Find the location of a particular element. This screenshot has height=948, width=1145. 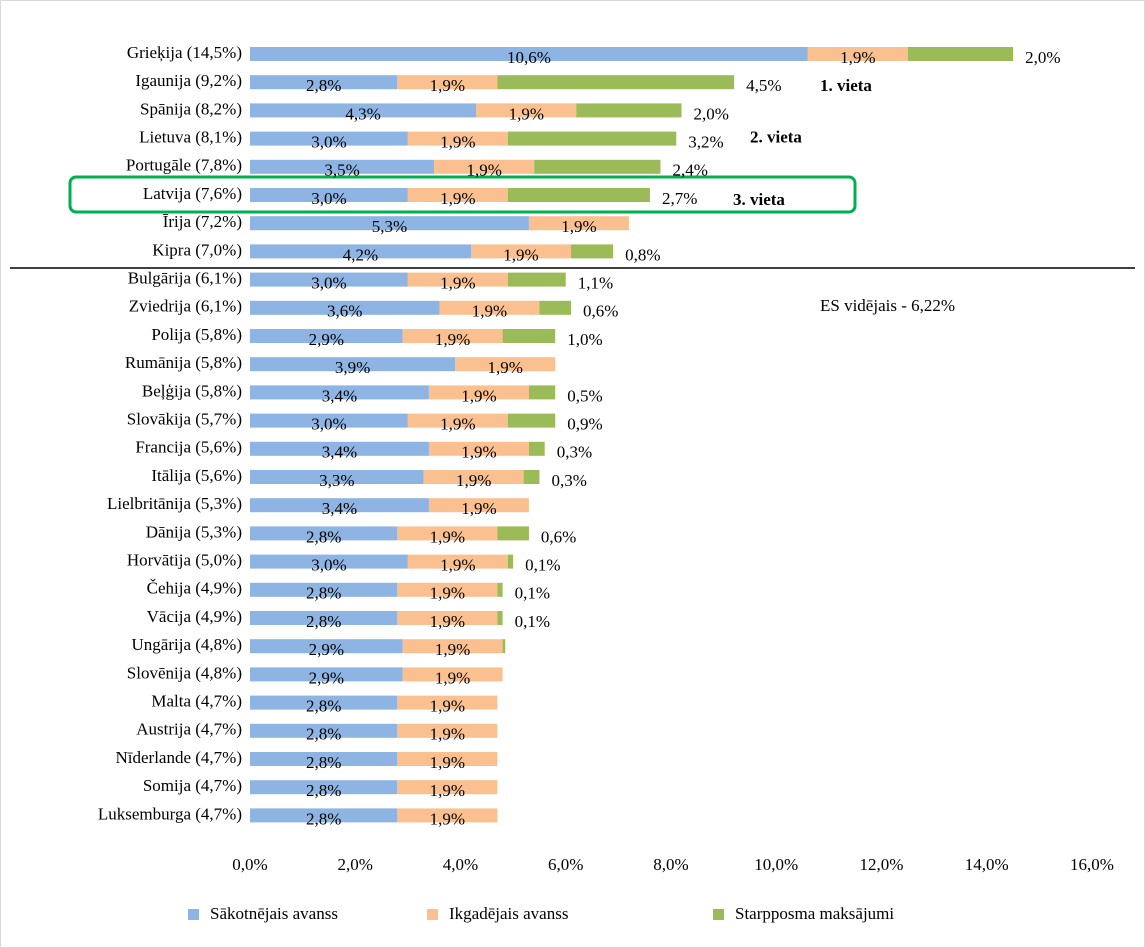

y-tick-label: Īrija (7,2%) is located at coordinates (202, 221).